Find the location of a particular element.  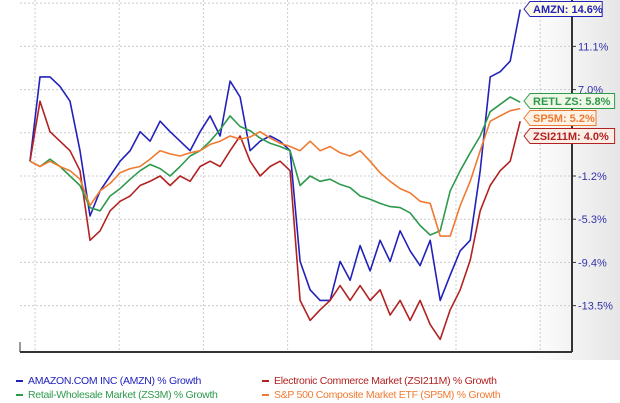

x-tick-label: 3/26 is located at coordinates (413, 359).